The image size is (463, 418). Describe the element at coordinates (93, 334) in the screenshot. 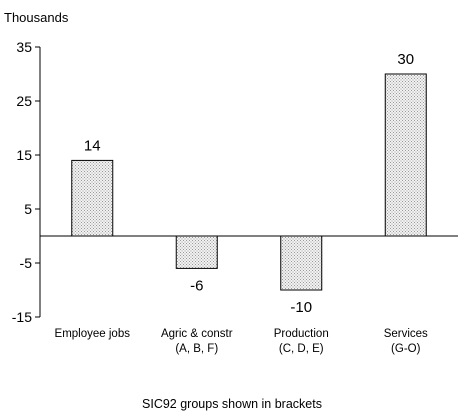

I see `category-label: Employee jobs` at that location.